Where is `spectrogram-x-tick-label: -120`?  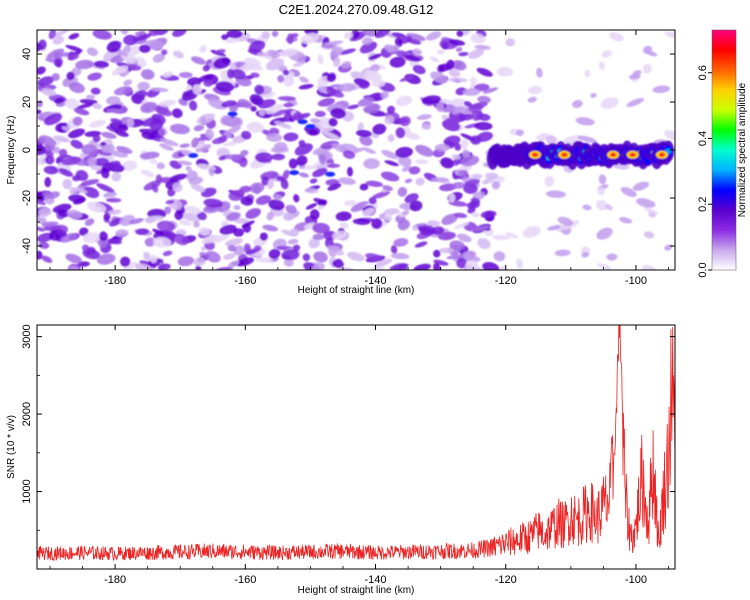 spectrogram-x-tick-label: -120 is located at coordinates (506, 281).